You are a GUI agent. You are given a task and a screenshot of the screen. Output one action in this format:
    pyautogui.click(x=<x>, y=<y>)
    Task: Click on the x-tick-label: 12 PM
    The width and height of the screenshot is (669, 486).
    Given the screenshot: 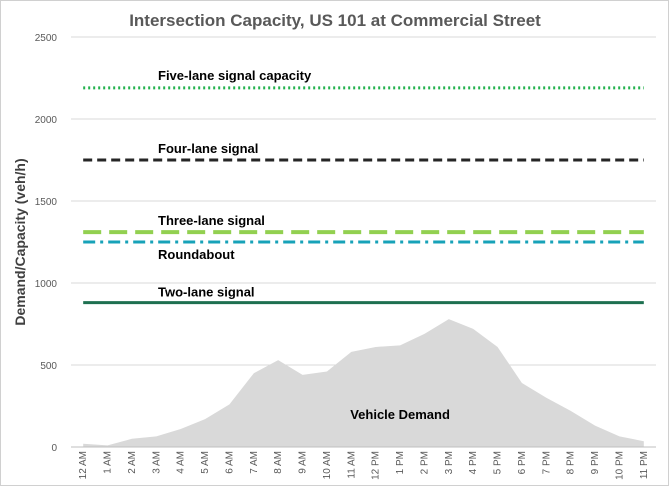 What is the action you would take?
    pyautogui.click(x=376, y=465)
    